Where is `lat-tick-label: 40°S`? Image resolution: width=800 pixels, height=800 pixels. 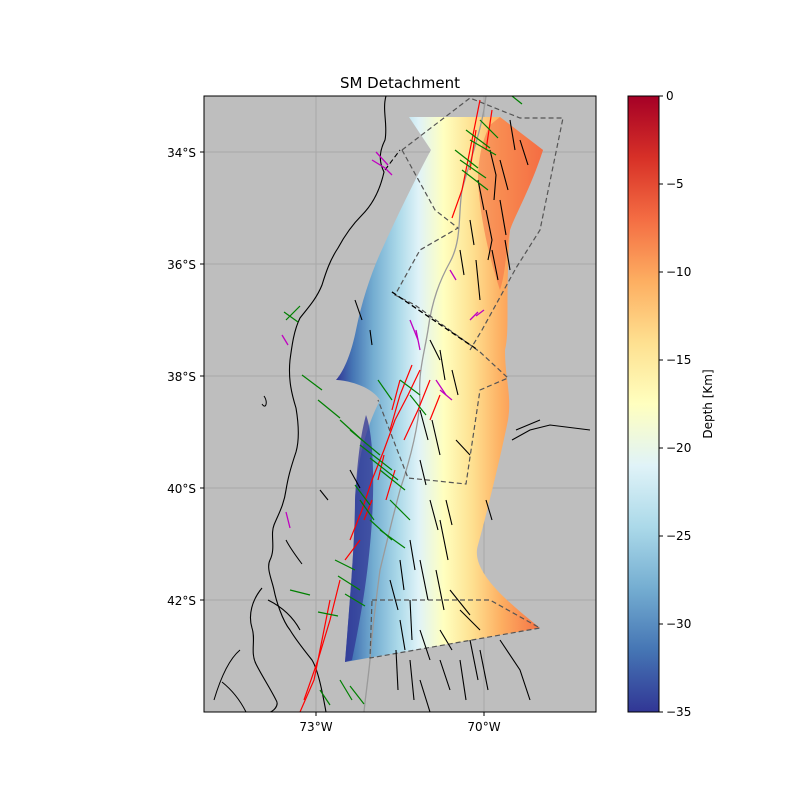 lat-tick-label: 40°S is located at coordinates (181, 489).